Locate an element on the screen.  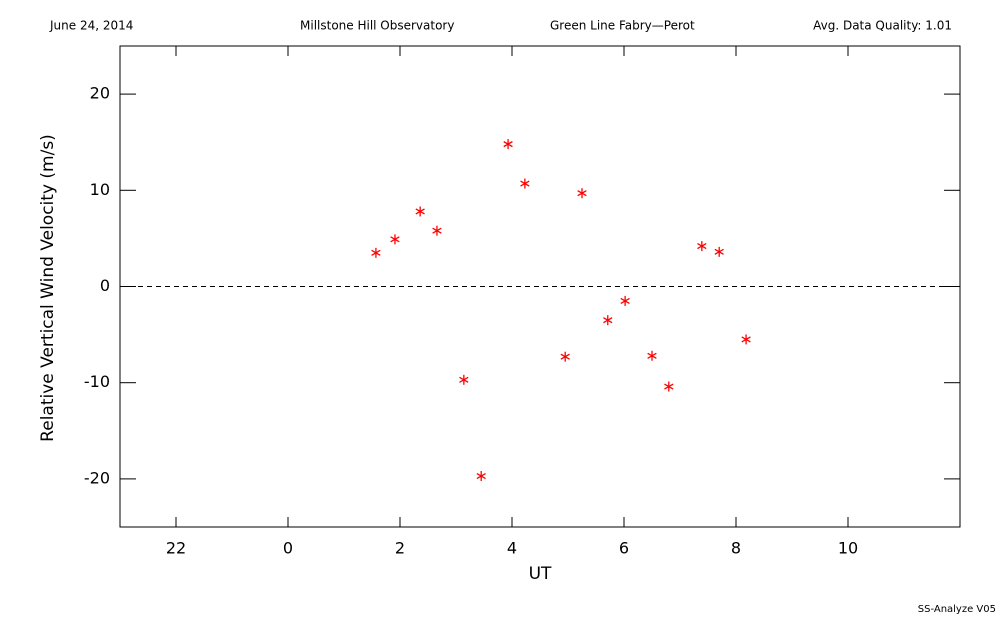
x-tick-label: 10 is located at coordinates (848, 548).